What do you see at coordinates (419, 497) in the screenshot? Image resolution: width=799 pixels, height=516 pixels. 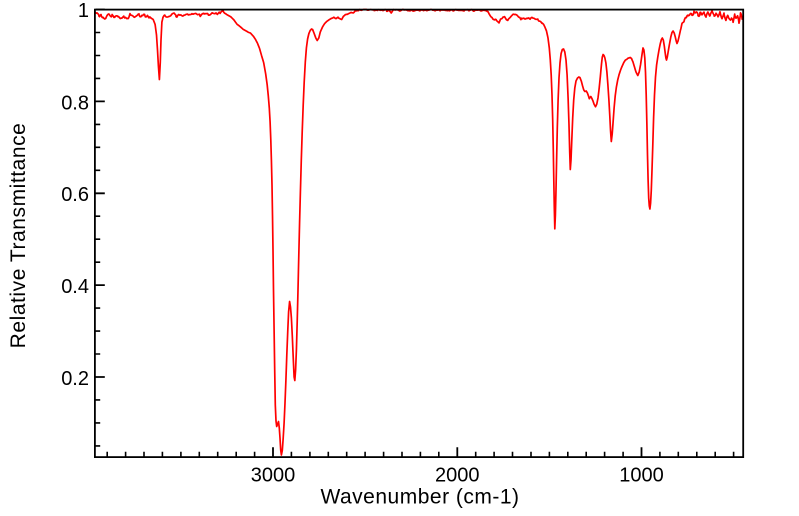 I see `svg-text: Wavenumber (cm-1)` at bounding box center [419, 497].